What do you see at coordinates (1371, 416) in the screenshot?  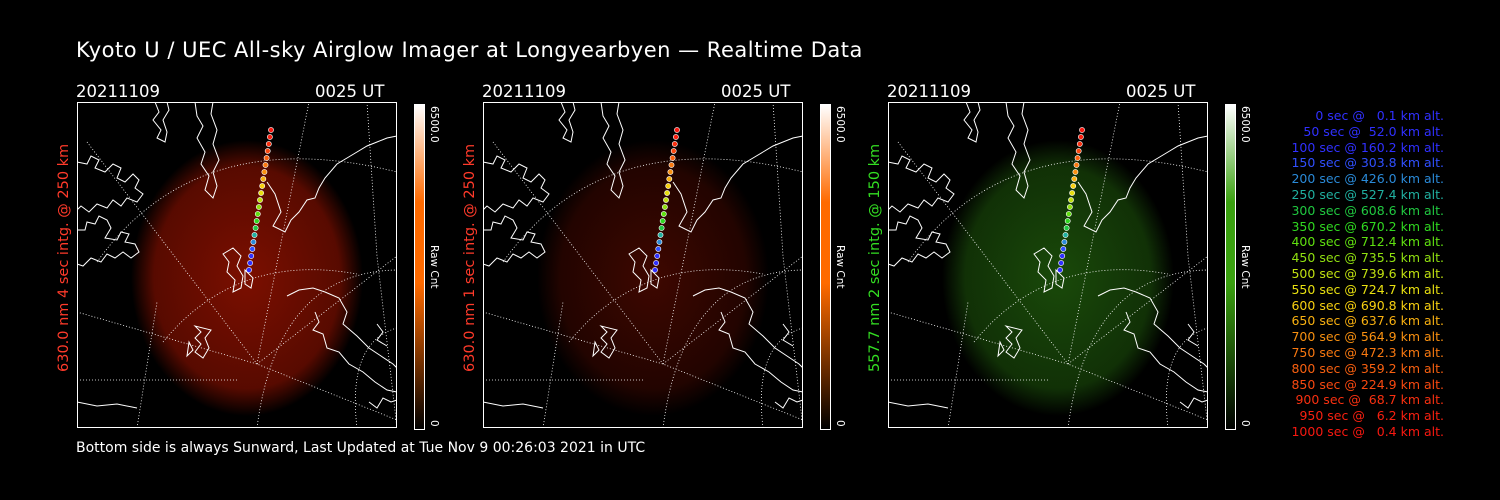 I see `legend-row: 950 sec @ 6.2 km alt.` at bounding box center [1371, 416].